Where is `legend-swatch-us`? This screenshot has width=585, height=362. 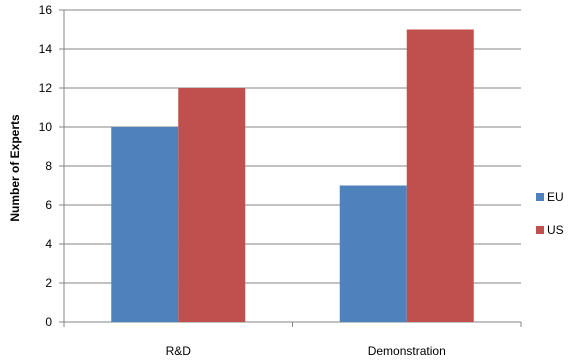
legend-swatch-us is located at coordinates (540, 230).